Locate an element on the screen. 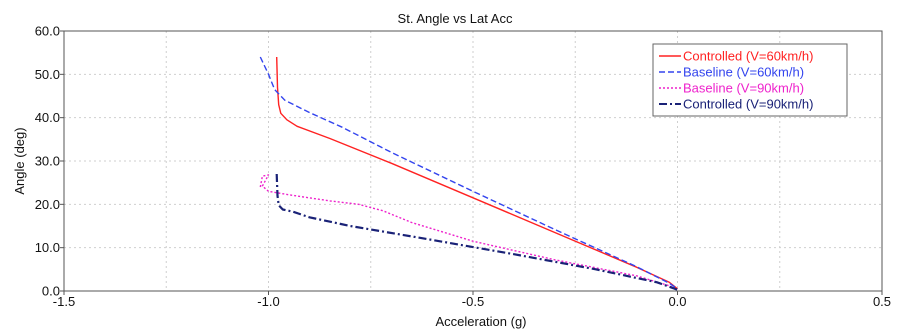 Image resolution: width=910 pixels, height=330 pixels. legend-label-0: Controlled (V=60km/h) is located at coordinates (748, 56).